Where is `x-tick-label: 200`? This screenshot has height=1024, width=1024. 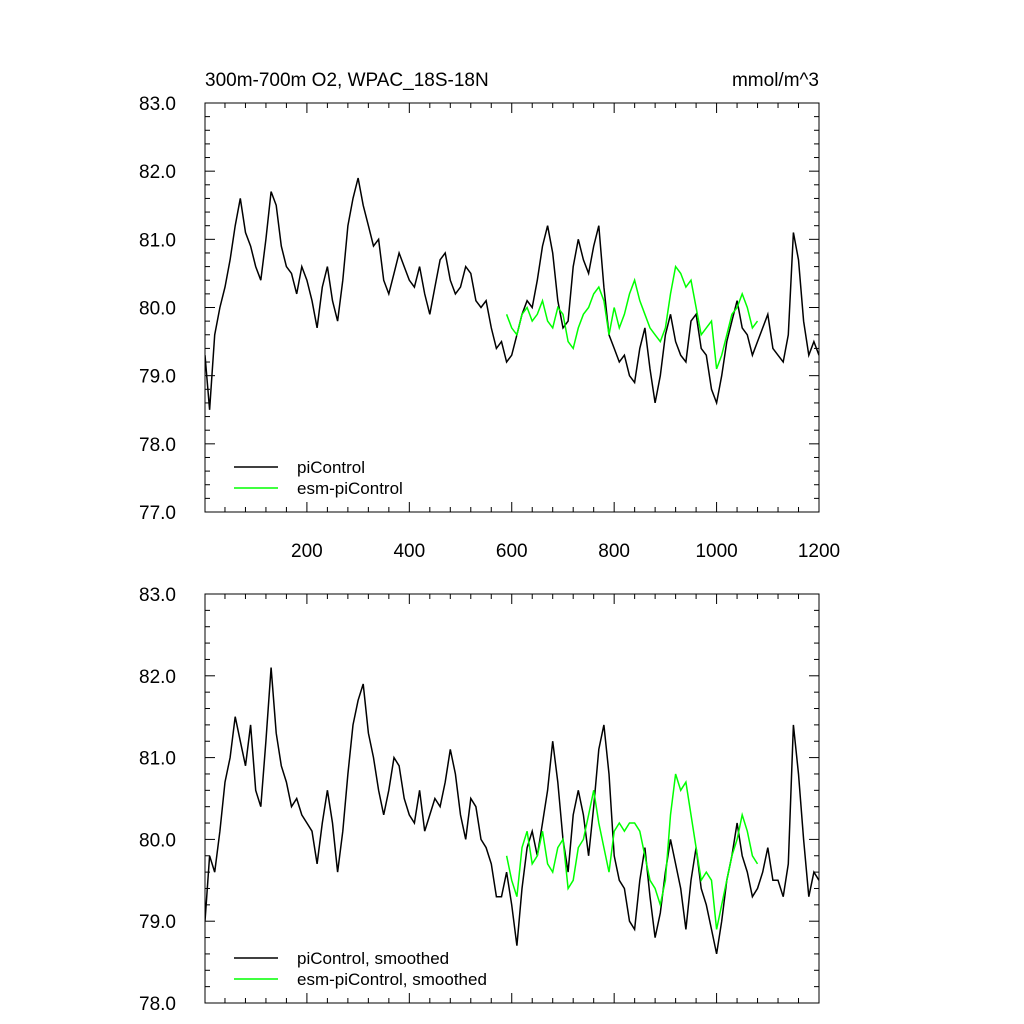 x-tick-label: 200 is located at coordinates (307, 551).